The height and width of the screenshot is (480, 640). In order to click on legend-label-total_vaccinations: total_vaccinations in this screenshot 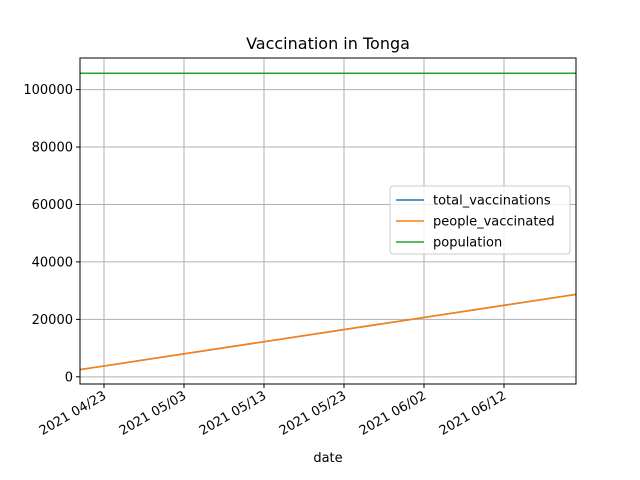, I will do `click(492, 201)`.